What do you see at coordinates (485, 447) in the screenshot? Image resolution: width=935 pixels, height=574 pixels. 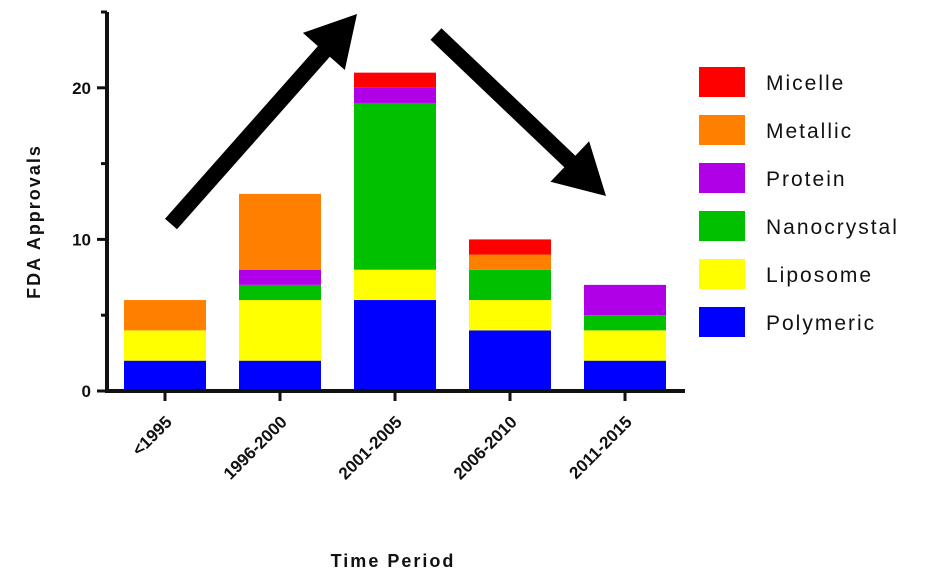 I see `x-tick-label: 2006-2010` at bounding box center [485, 447].